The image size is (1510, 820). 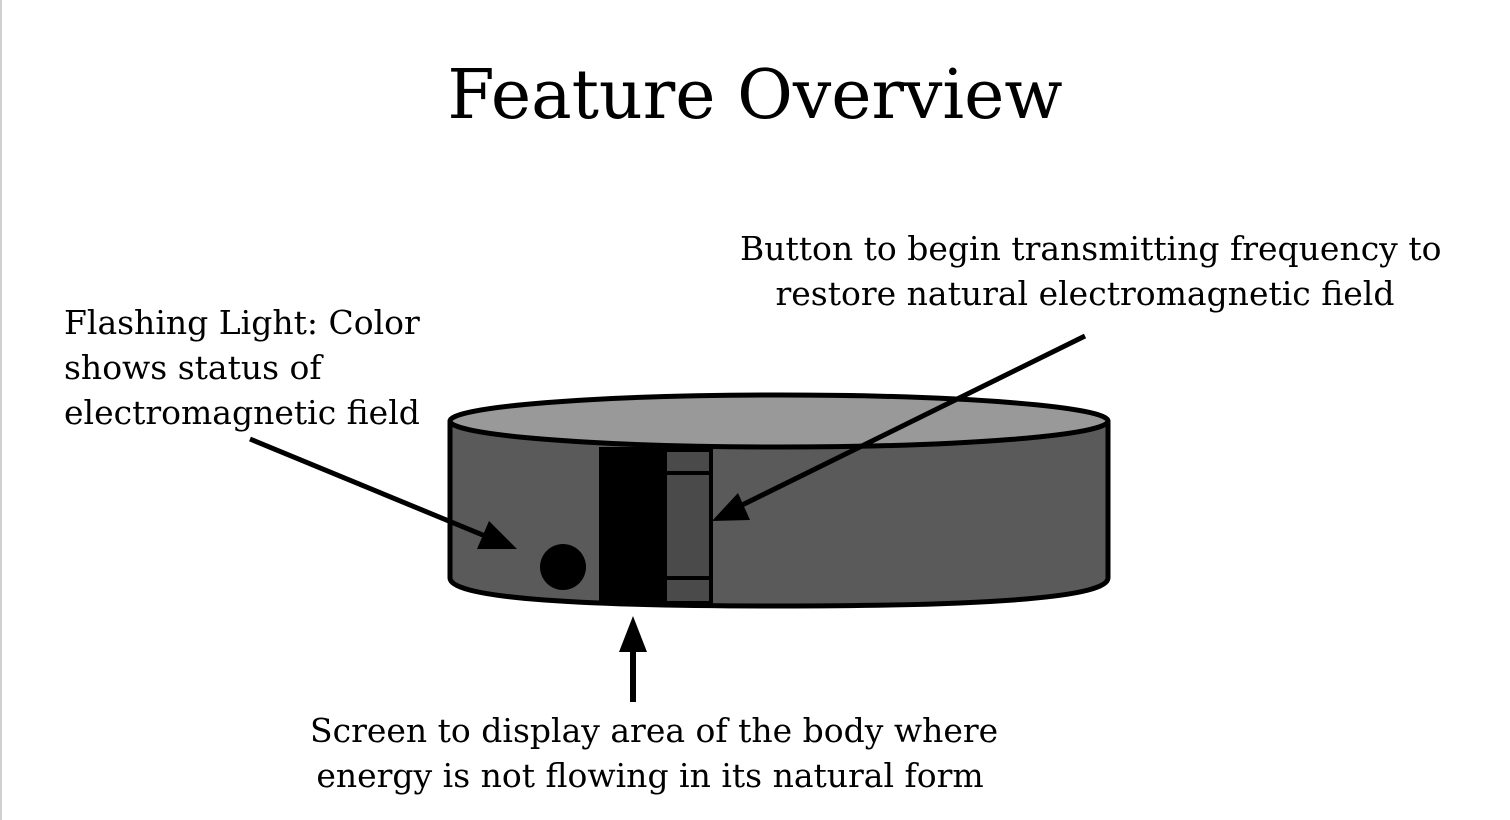 I want to click on light-arrow, so click(x=370, y=488).